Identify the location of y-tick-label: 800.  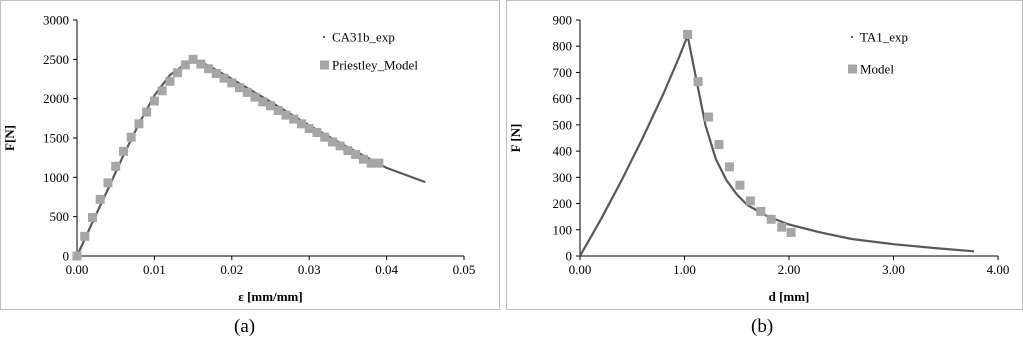
(563, 46).